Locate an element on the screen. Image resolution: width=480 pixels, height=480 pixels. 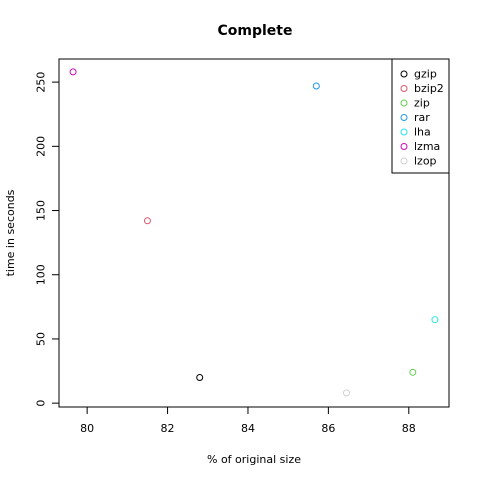
point-lzma is located at coordinates (73, 72).